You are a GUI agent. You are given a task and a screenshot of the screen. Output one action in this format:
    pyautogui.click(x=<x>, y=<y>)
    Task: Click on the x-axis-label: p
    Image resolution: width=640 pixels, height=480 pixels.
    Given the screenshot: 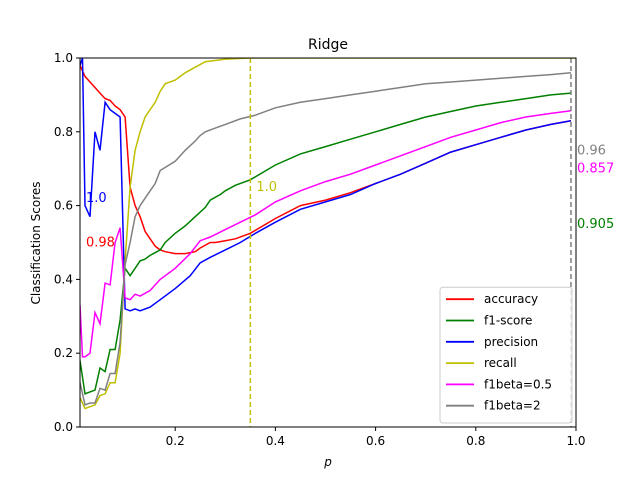 What is the action you would take?
    pyautogui.click(x=327, y=462)
    